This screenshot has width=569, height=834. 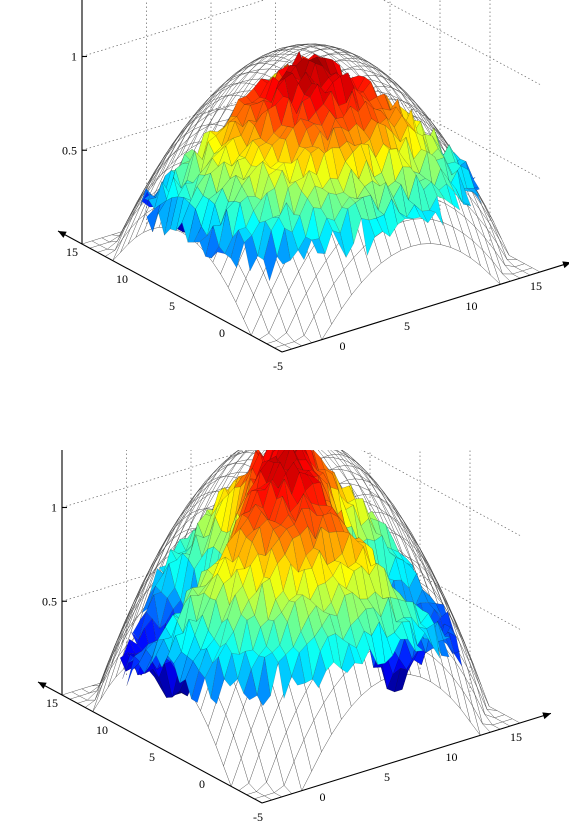 I want to click on wireframe-line, so click(x=391, y=739).